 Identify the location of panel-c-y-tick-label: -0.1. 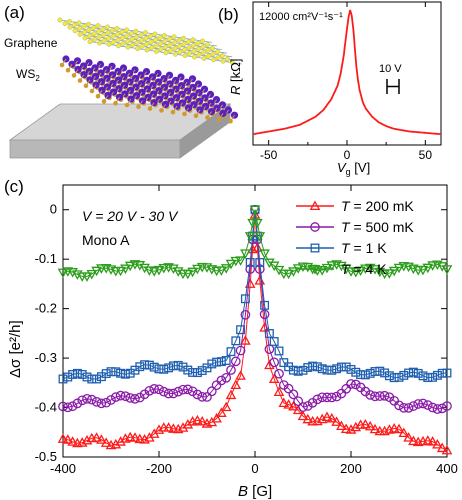
(46, 258).